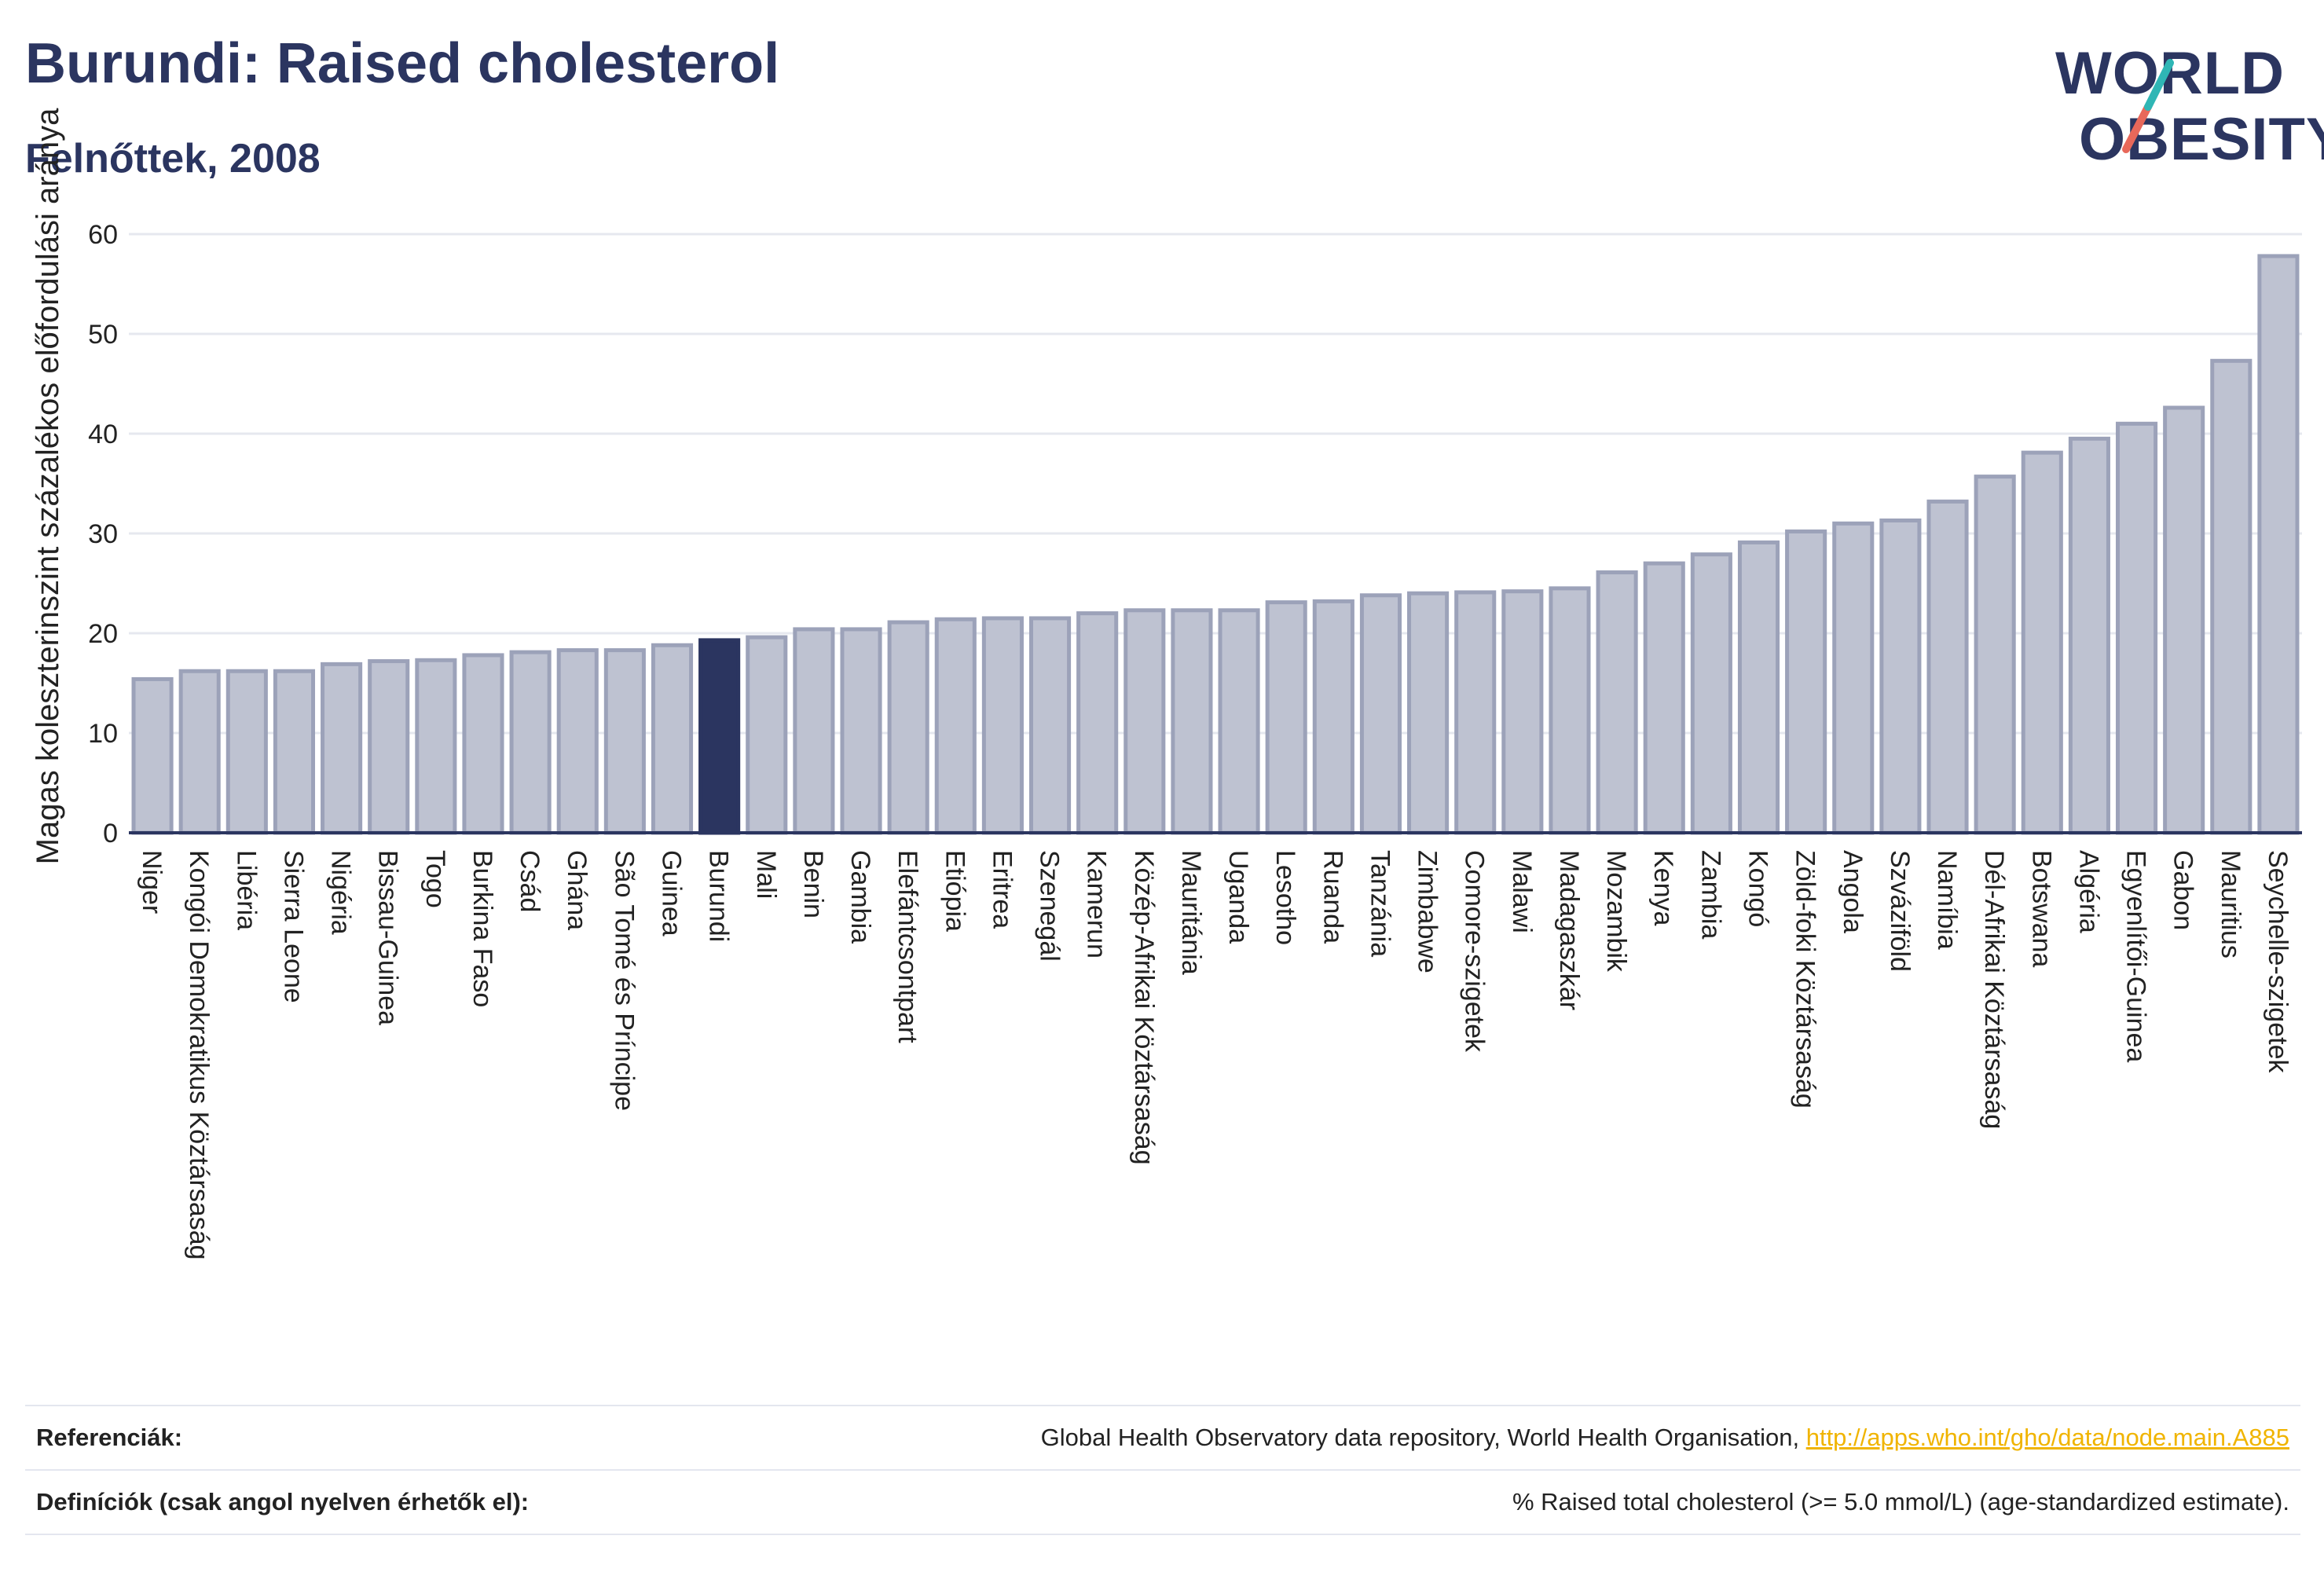 The width and height of the screenshot is (2324, 1576). What do you see at coordinates (103, 634) in the screenshot?
I see `y-tick-label: 20` at bounding box center [103, 634].